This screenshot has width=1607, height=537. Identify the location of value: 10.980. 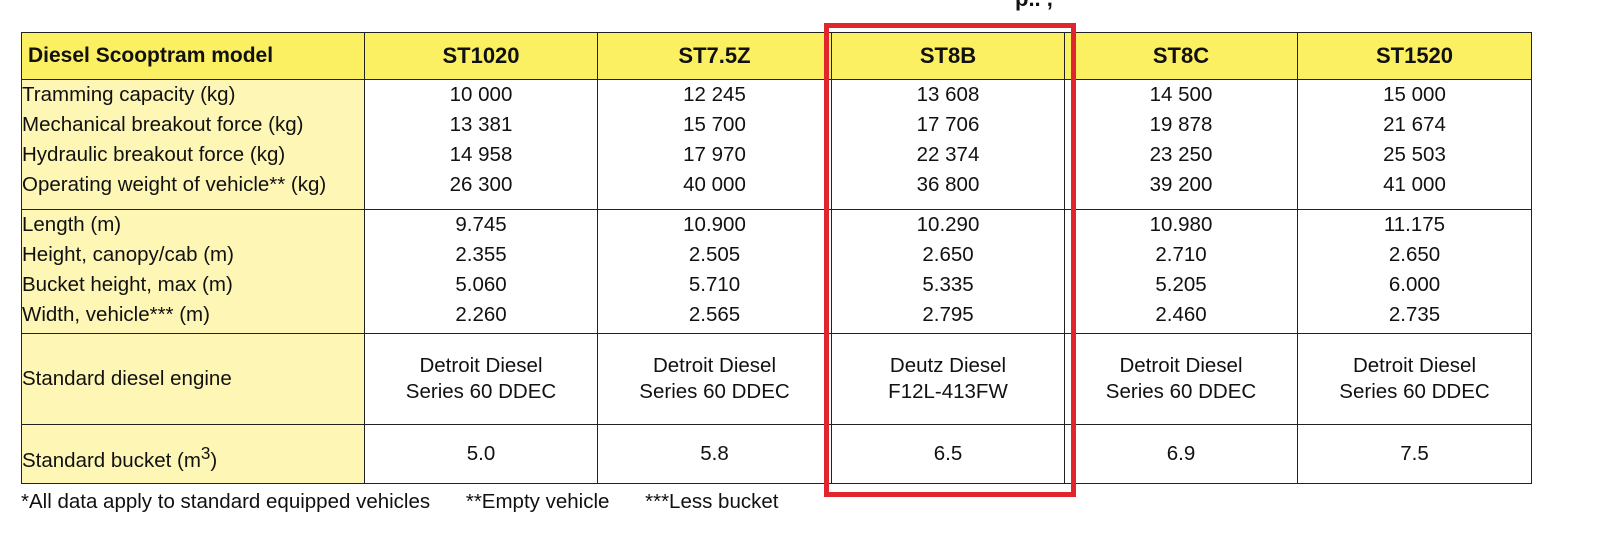
(1181, 224).